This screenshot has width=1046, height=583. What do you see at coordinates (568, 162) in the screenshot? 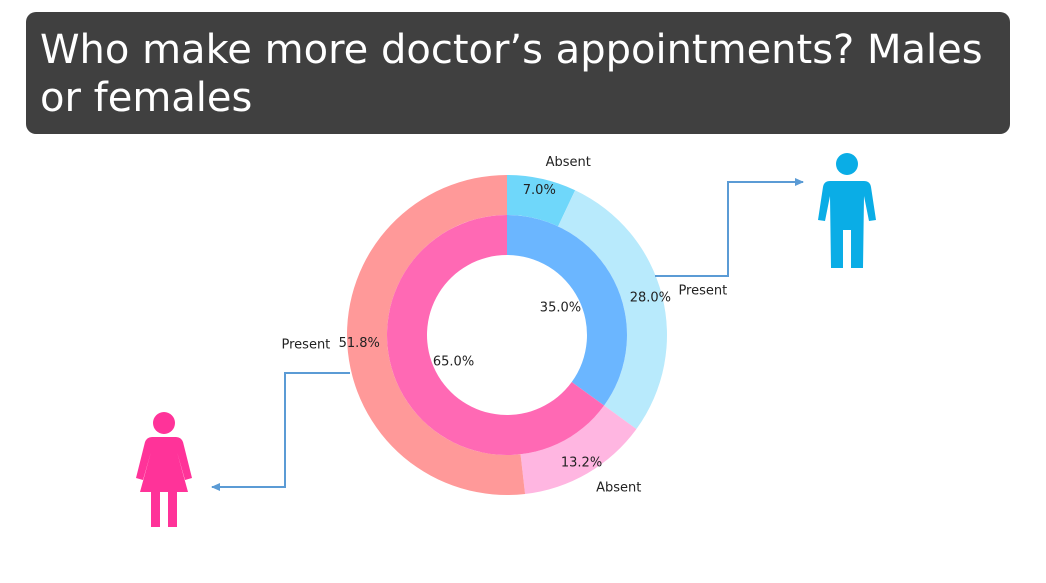
I see `status-label-male-absent: Absent` at bounding box center [568, 162].